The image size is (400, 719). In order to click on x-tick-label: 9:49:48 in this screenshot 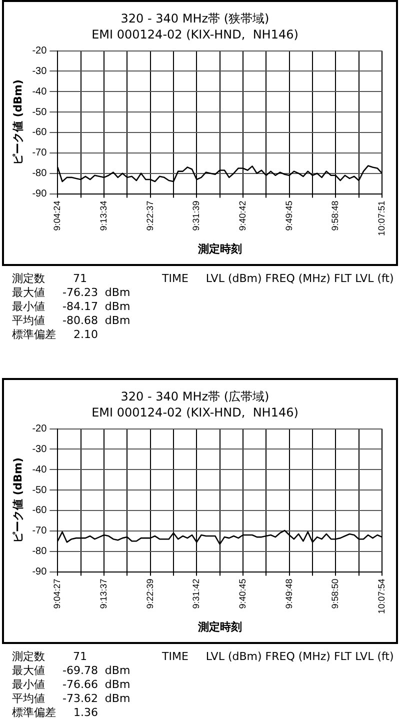, I will do `click(289, 593)`.